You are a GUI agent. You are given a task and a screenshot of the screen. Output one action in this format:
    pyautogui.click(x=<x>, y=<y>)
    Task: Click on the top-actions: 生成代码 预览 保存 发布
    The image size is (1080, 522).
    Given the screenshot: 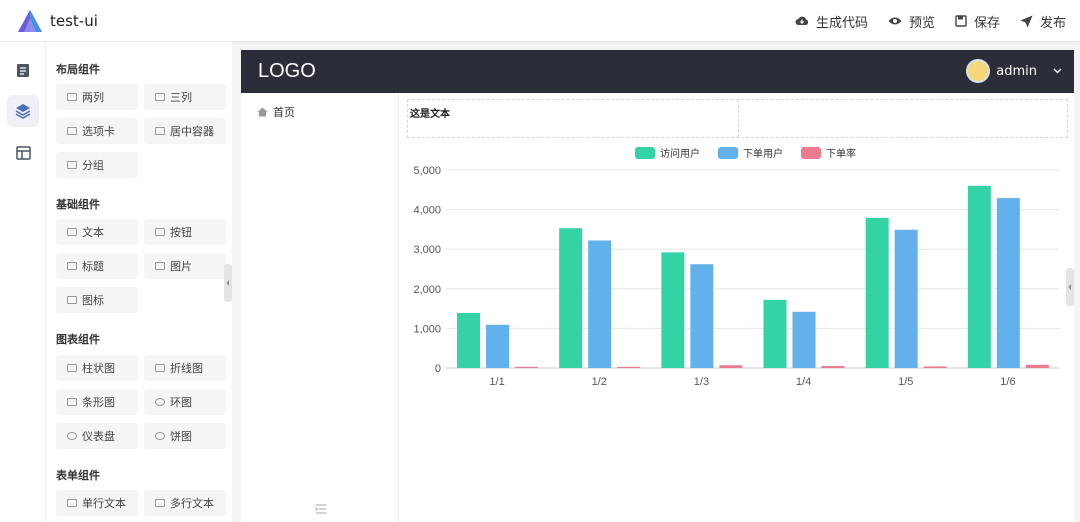 What is the action you would take?
    pyautogui.click(x=920, y=21)
    